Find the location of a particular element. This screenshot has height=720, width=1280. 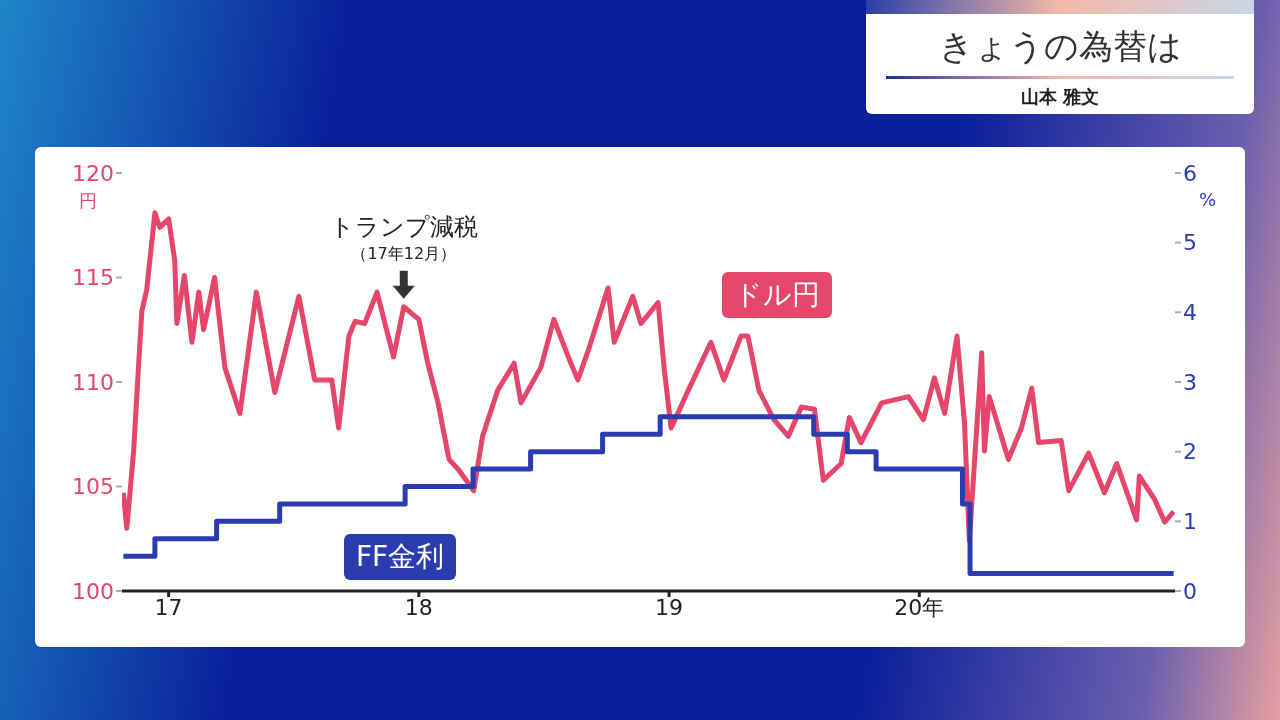

y-tick-label: 120 is located at coordinates (93, 173).